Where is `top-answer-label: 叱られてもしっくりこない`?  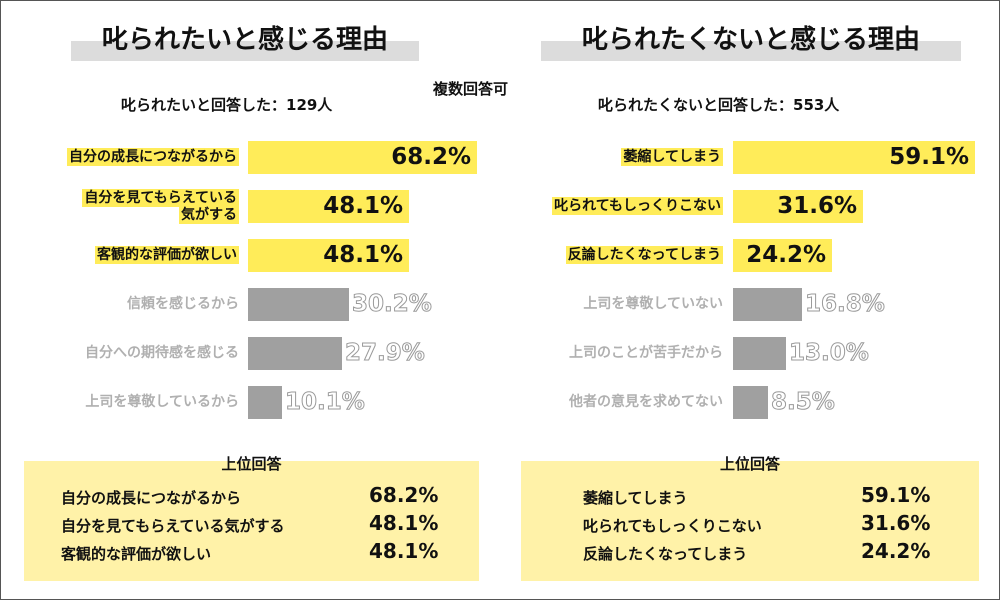 top-answer-label: 叱られてもしっくりこない is located at coordinates (672, 526).